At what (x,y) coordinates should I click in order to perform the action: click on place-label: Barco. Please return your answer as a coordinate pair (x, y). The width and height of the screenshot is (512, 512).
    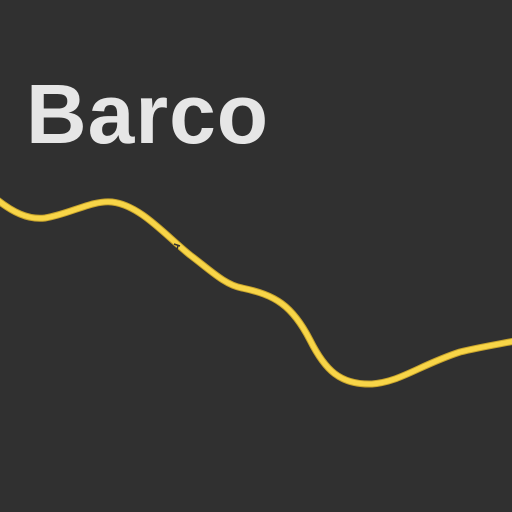
    Looking at the image, I should click on (148, 114).